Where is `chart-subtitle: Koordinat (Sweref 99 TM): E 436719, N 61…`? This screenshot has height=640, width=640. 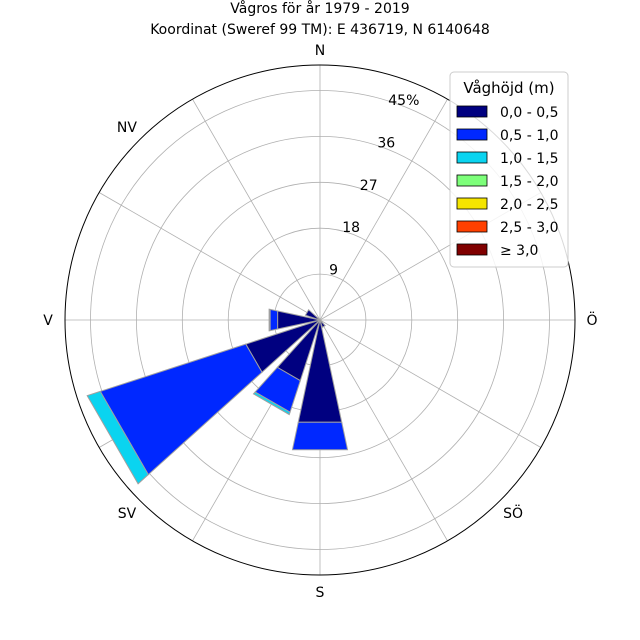 chart-subtitle: Koordinat (Sweref 99 TM): E 436719, N 61… is located at coordinates (320, 30).